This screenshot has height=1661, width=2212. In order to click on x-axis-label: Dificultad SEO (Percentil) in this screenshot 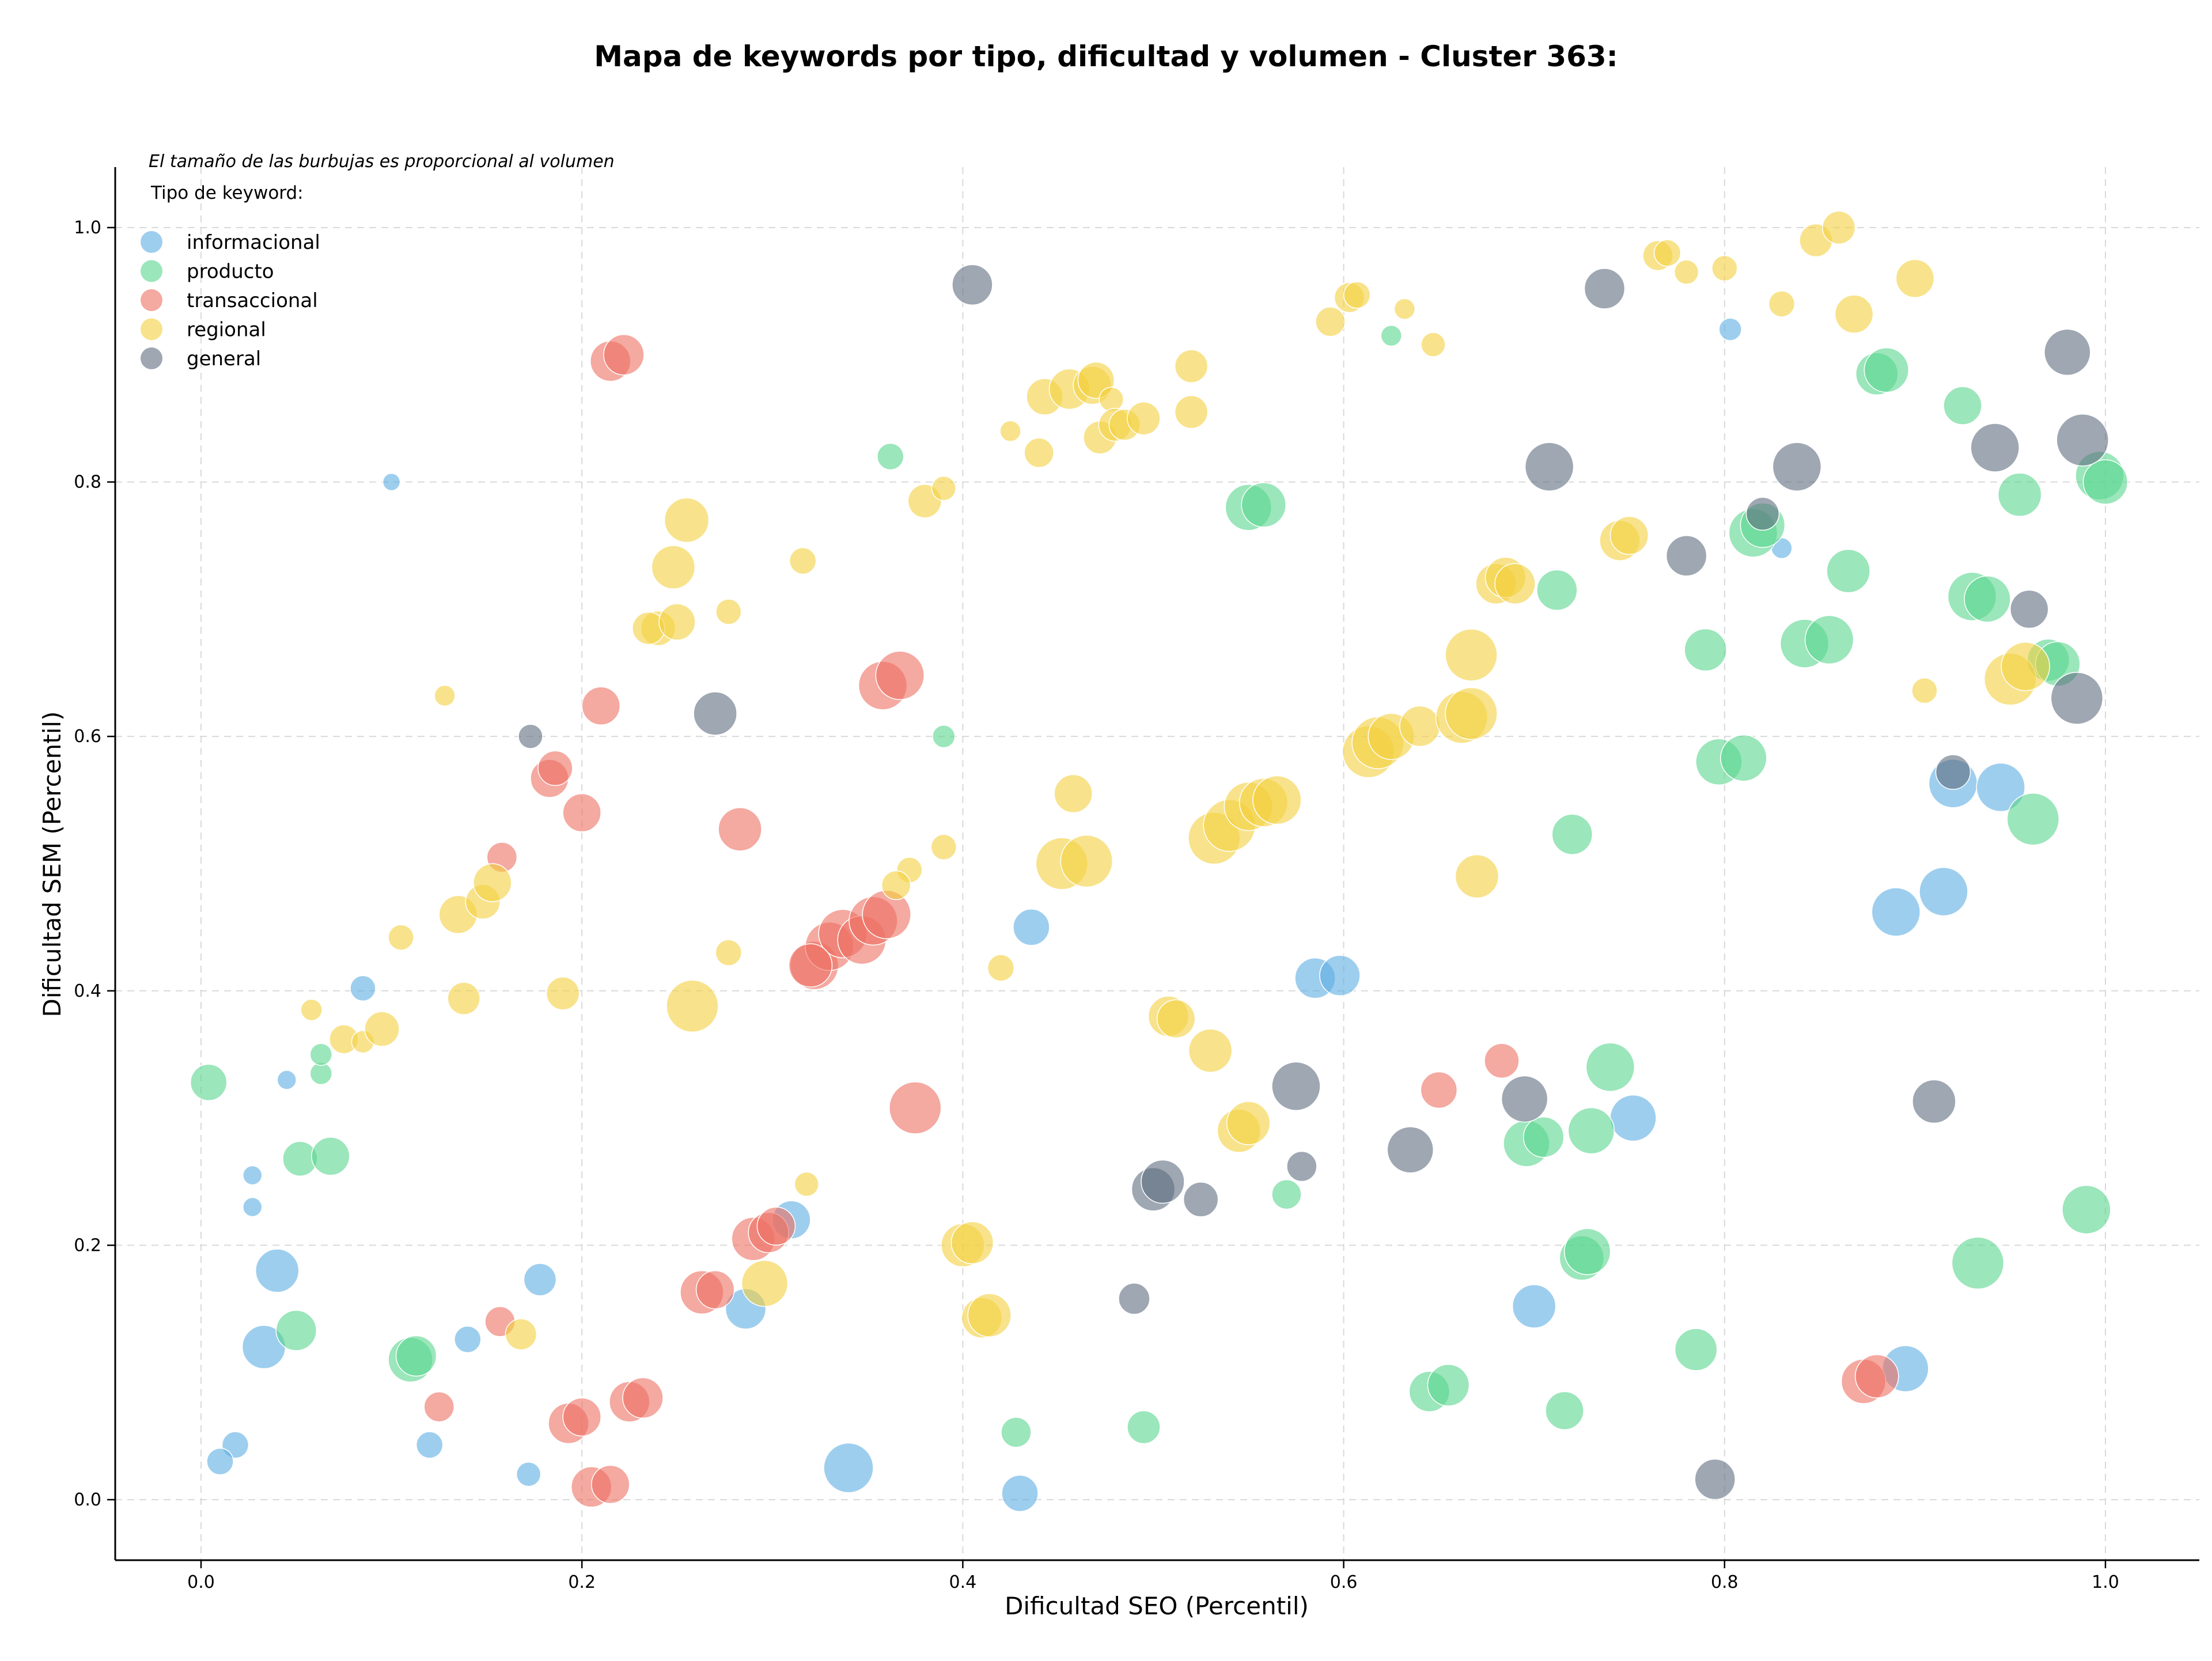, I will do `click(1157, 1606)`.